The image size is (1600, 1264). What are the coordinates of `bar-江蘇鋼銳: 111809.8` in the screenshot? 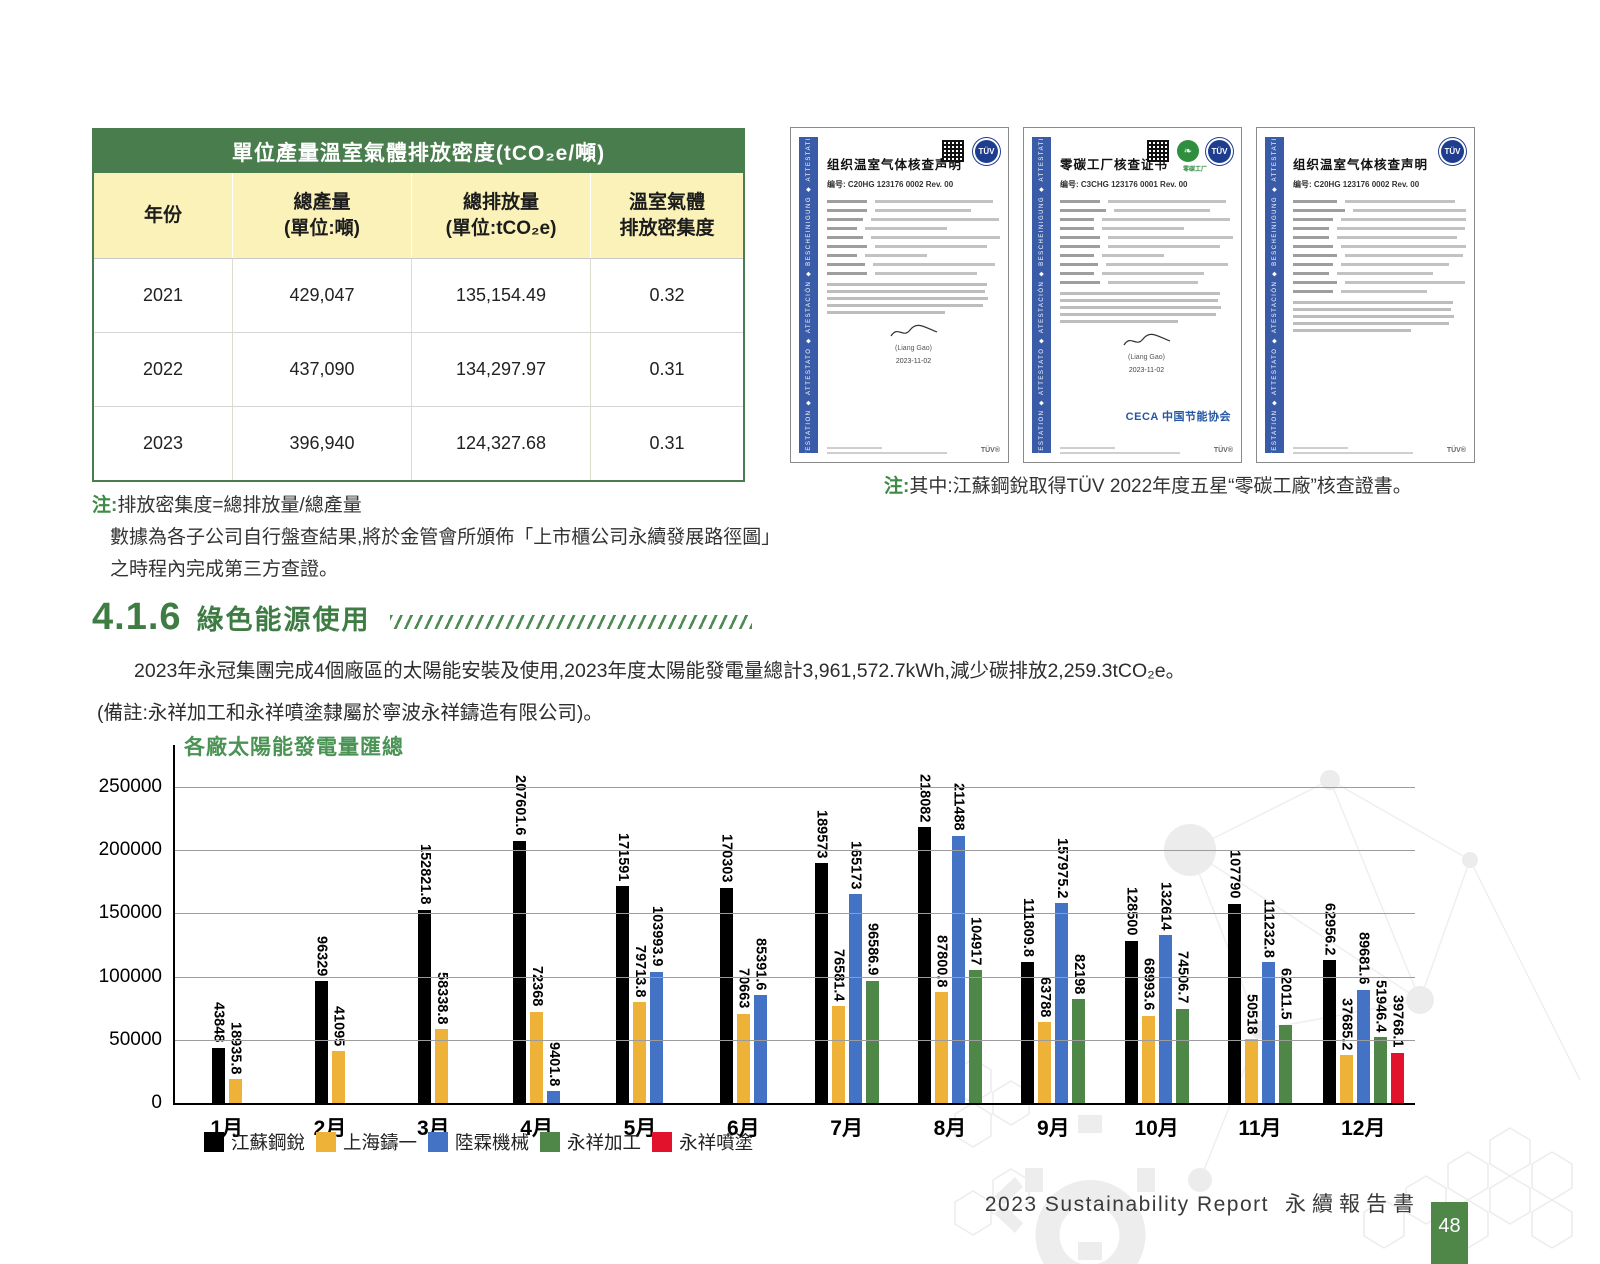 It's located at (1028, 1000).